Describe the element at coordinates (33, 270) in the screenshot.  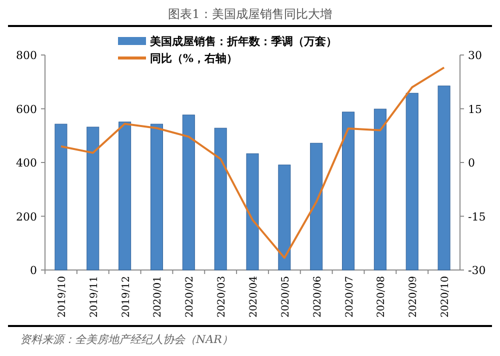
I see `y-tick-label: 0` at that location.